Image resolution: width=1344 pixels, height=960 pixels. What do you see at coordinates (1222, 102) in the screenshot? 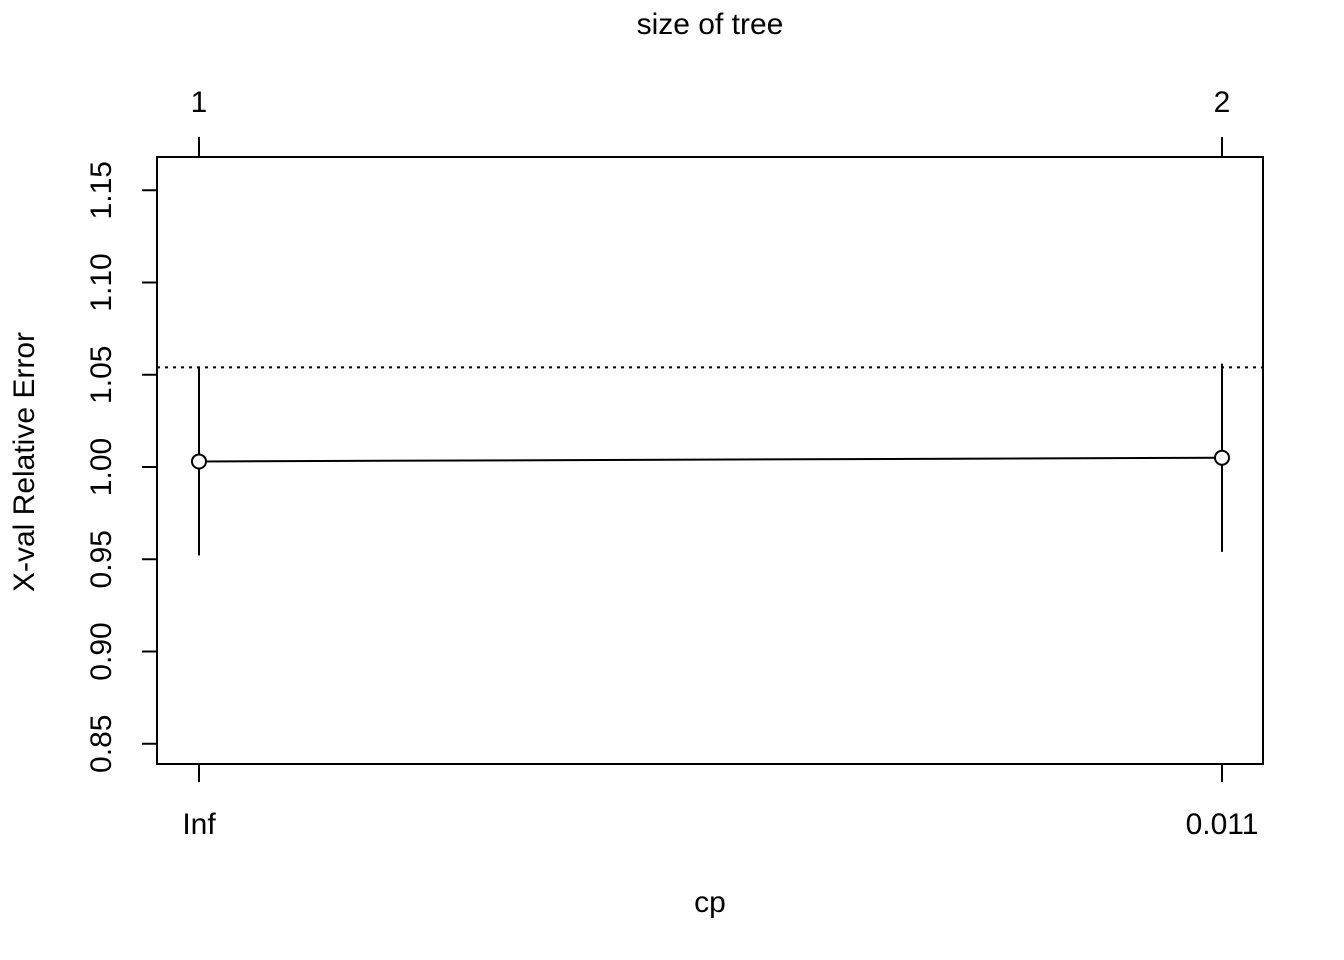
I see `top-tick-label-1: 2` at bounding box center [1222, 102].